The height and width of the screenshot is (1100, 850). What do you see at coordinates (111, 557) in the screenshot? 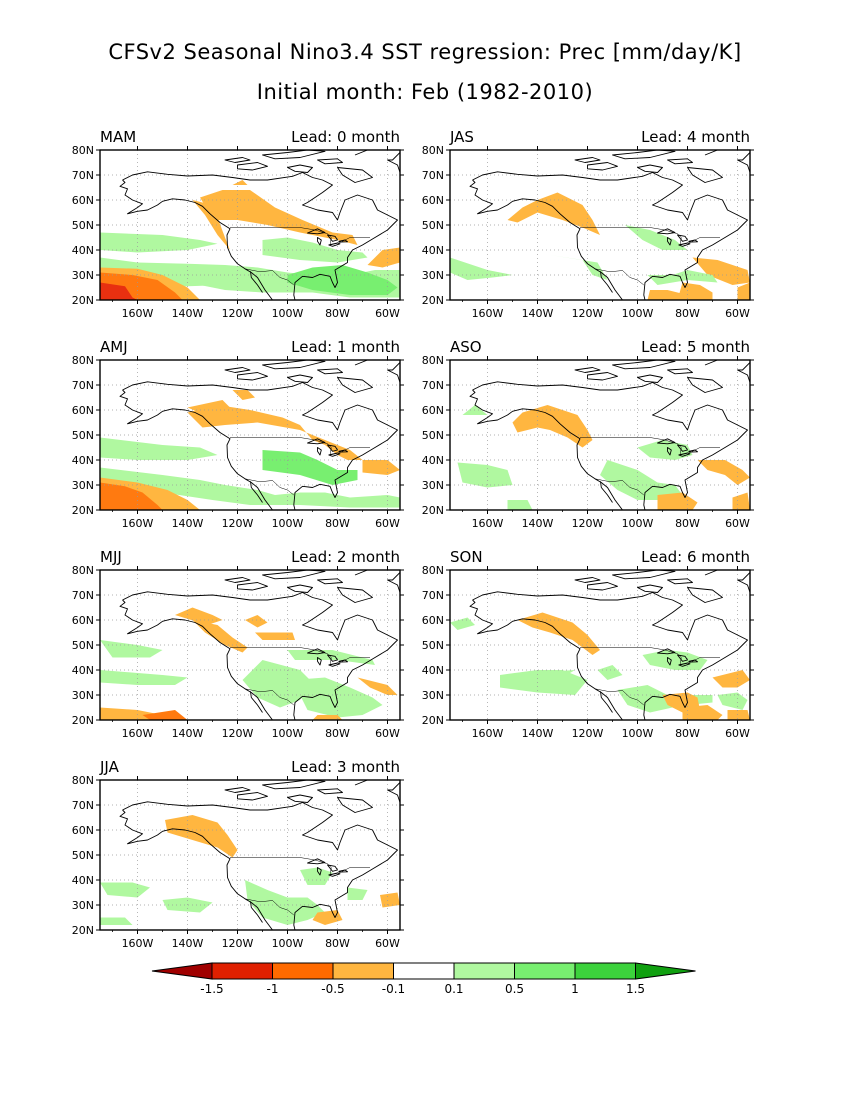
I see `panel-season-label: MJJ` at bounding box center [111, 557].